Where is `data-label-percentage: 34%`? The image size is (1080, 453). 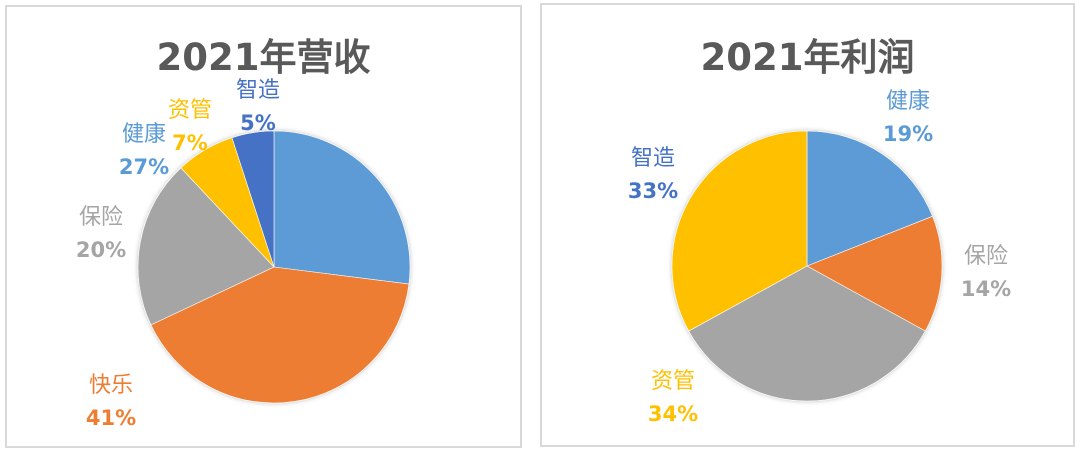
data-label-percentage: 34% is located at coordinates (673, 414).